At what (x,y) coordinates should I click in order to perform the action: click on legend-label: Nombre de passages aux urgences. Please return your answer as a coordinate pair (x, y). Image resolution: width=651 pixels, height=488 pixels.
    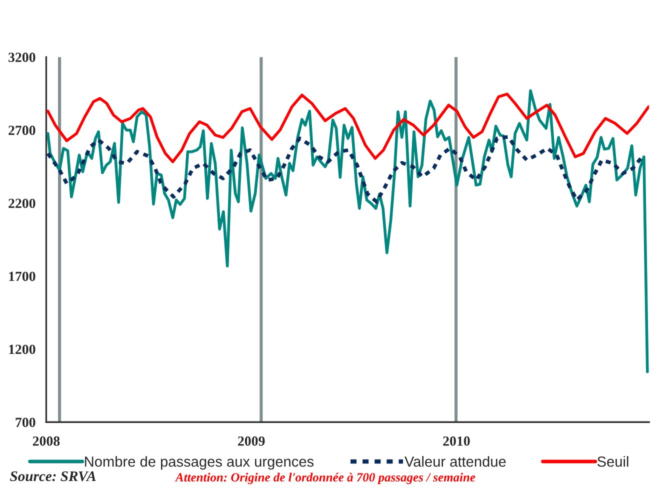
    Looking at the image, I should click on (199, 463).